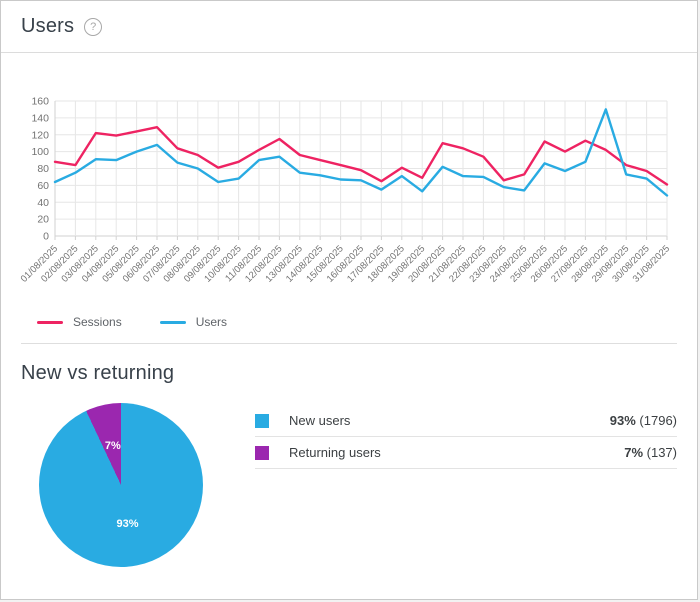 The height and width of the screenshot is (602, 700). What do you see at coordinates (40, 118) in the screenshot?
I see `y-axis-tick-label: 140` at bounding box center [40, 118].